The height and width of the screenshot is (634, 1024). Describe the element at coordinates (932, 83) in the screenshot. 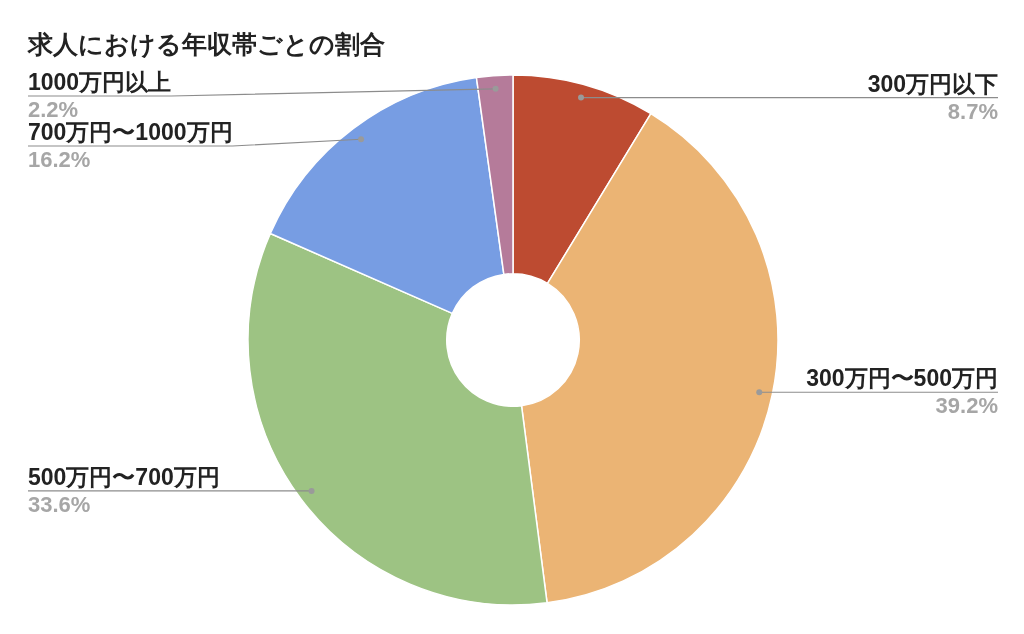

I see `slice-label: 300万円以下` at that location.